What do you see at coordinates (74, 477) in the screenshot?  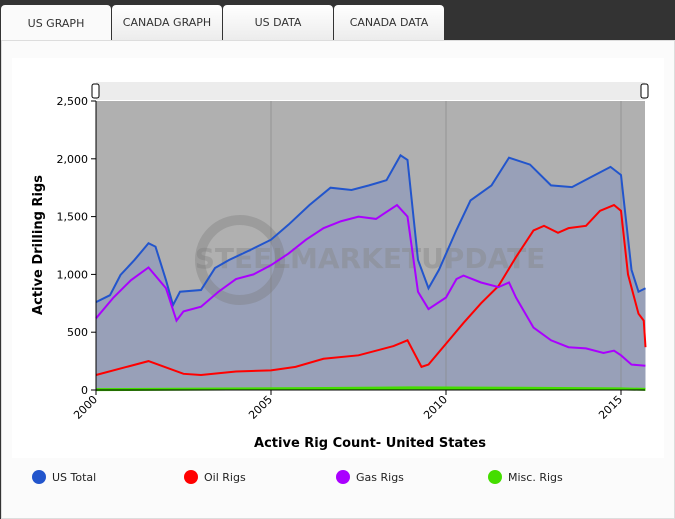 I see `legend-label: US Total` at bounding box center [74, 477].